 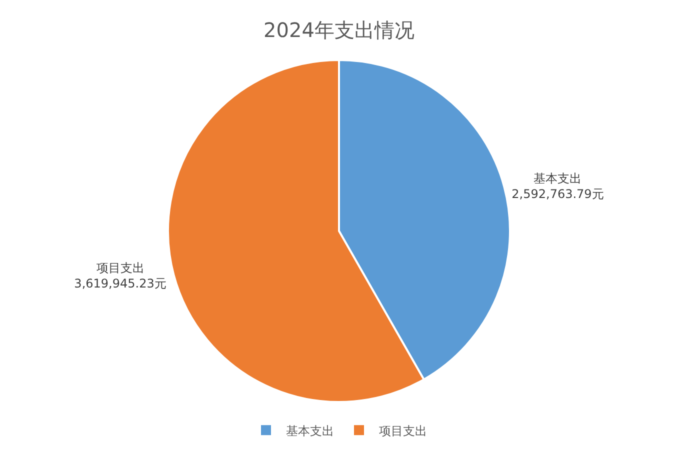 What do you see at coordinates (120, 268) in the screenshot?
I see `slice-label: 项目支出` at bounding box center [120, 268].